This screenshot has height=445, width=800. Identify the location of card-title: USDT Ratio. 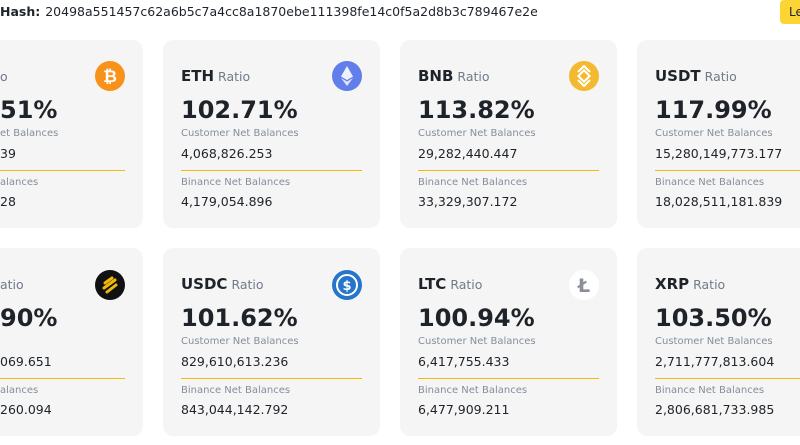
(696, 76).